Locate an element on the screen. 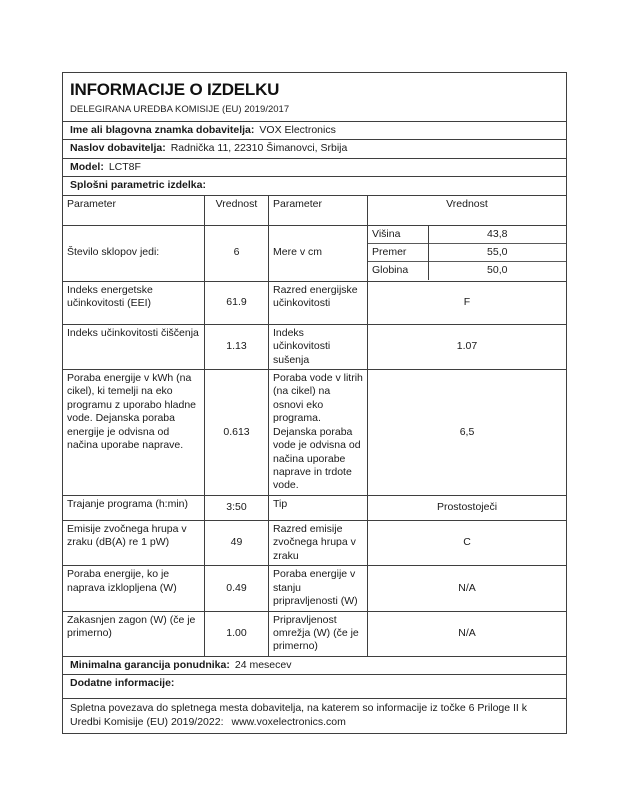  model-row: Model: LCT8F is located at coordinates (314, 167).